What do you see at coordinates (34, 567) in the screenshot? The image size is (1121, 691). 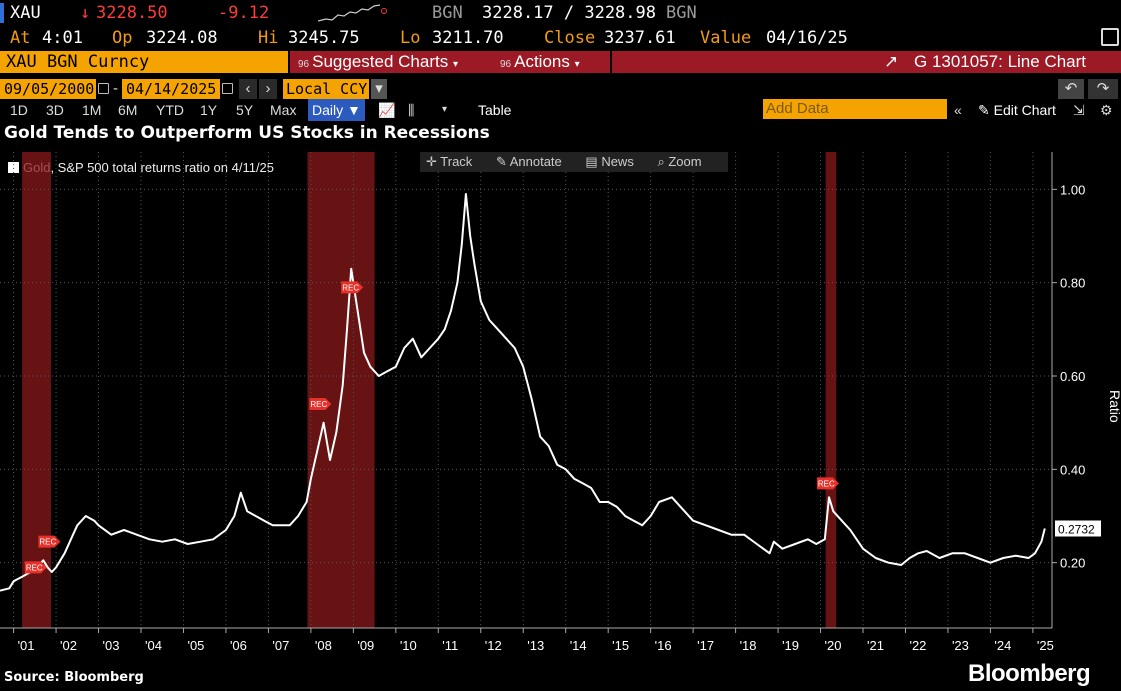 I see `rec-marker-label-0: REC` at bounding box center [34, 567].